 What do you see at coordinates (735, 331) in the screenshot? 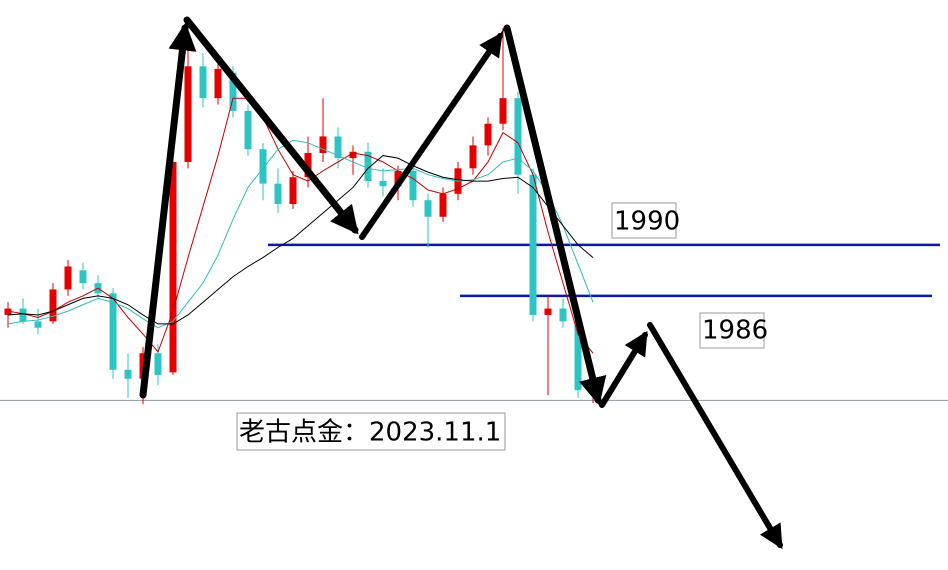
I see `level-label: 1986` at bounding box center [735, 331].